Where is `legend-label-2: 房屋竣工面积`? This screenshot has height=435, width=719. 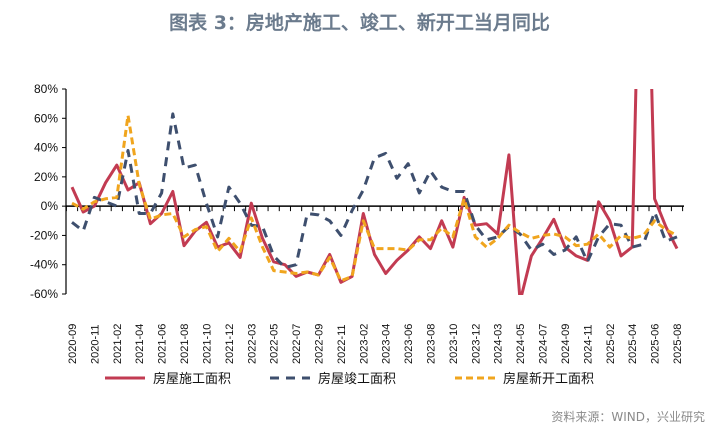 legend-label-2: 房屋竣工面积 is located at coordinates (357, 379).